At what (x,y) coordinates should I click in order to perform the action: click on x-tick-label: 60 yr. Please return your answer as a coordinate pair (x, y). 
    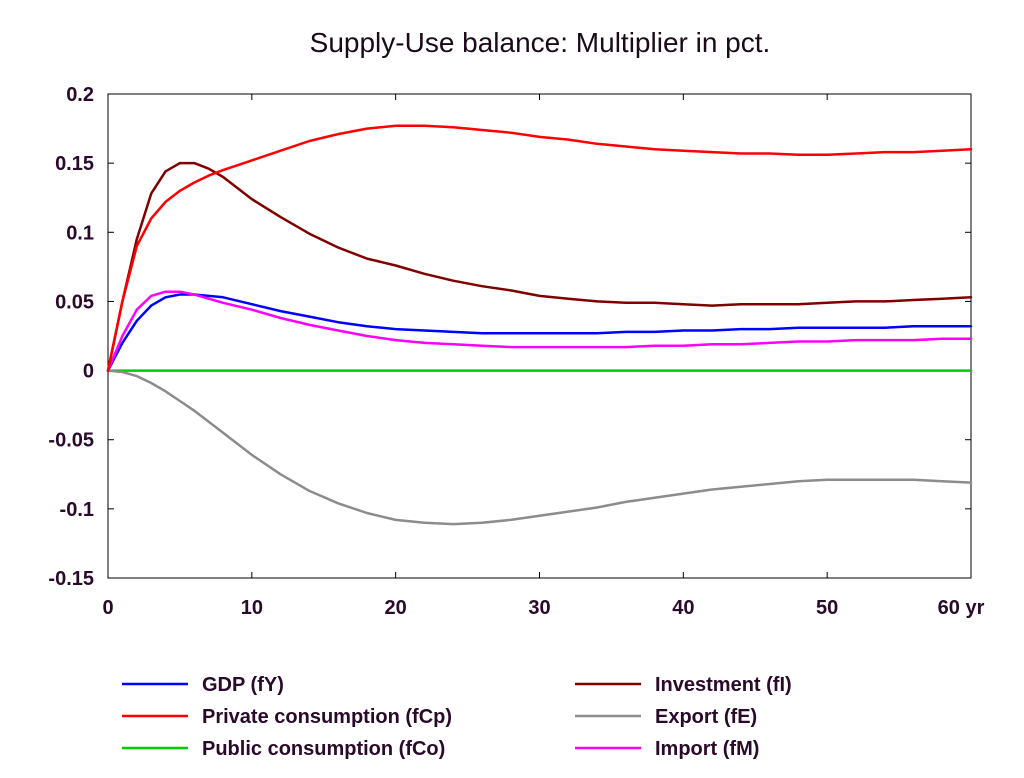
    Looking at the image, I should click on (961, 608).